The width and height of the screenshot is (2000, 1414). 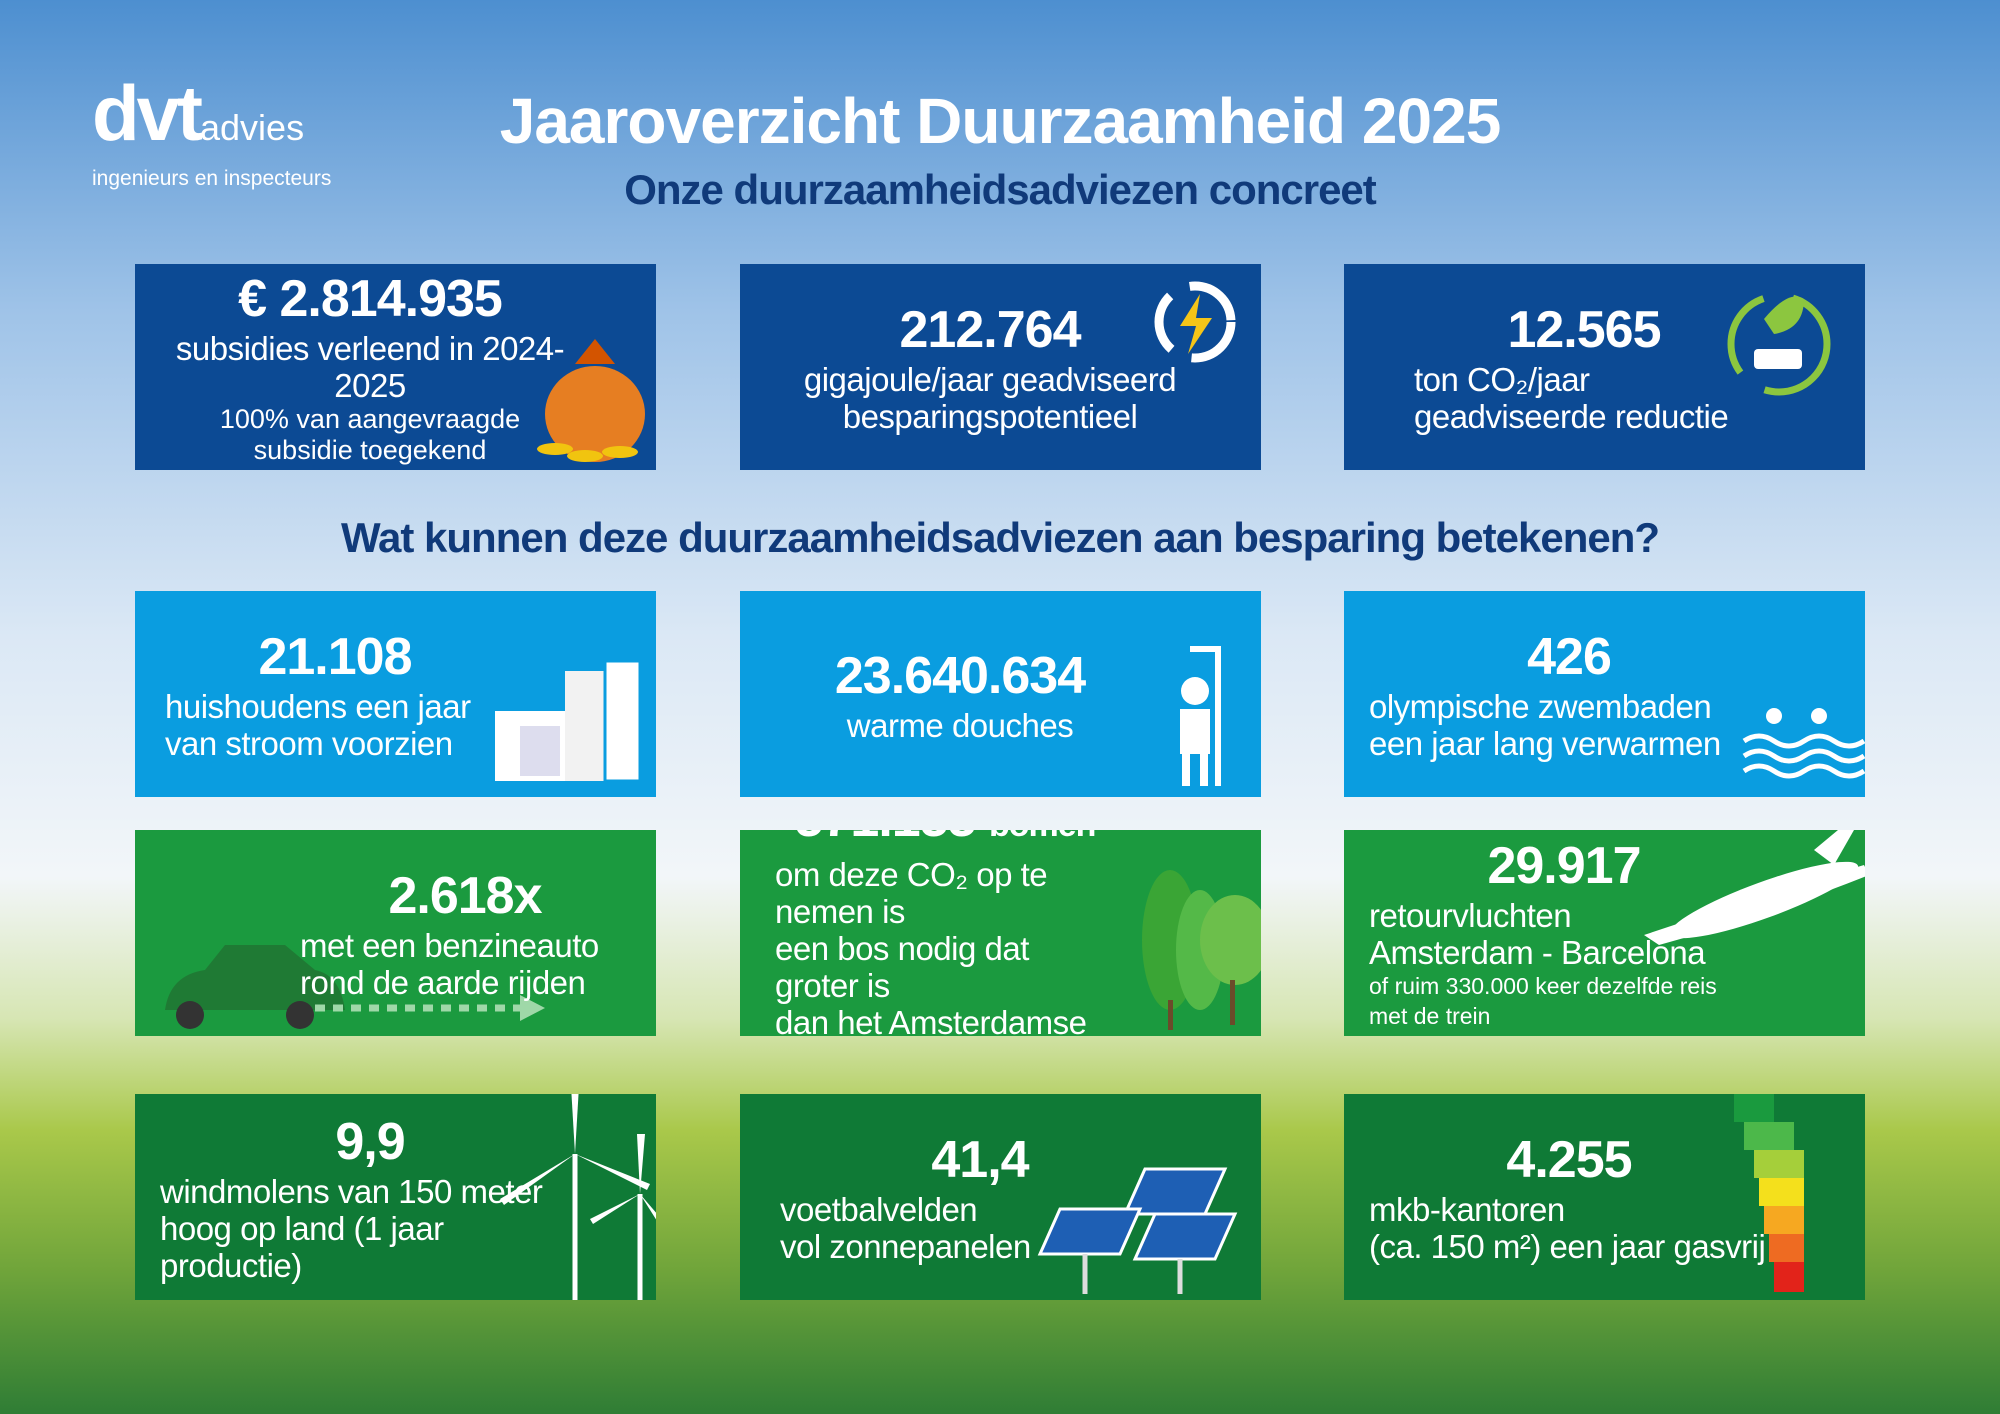 What do you see at coordinates (1571, 416) in the screenshot?
I see `stat-line: geadviseerde reductie` at bounding box center [1571, 416].